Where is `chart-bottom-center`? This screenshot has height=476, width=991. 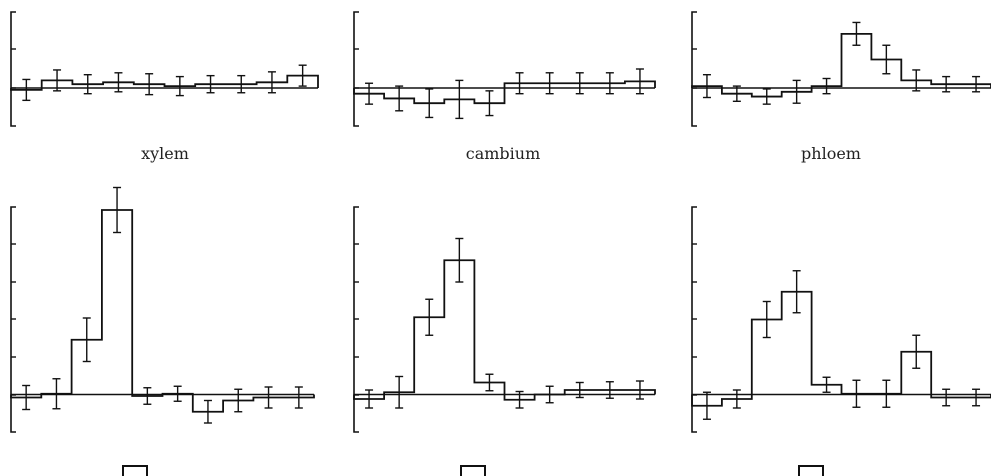
chart-bottom-center is located at coordinates (504, 319).